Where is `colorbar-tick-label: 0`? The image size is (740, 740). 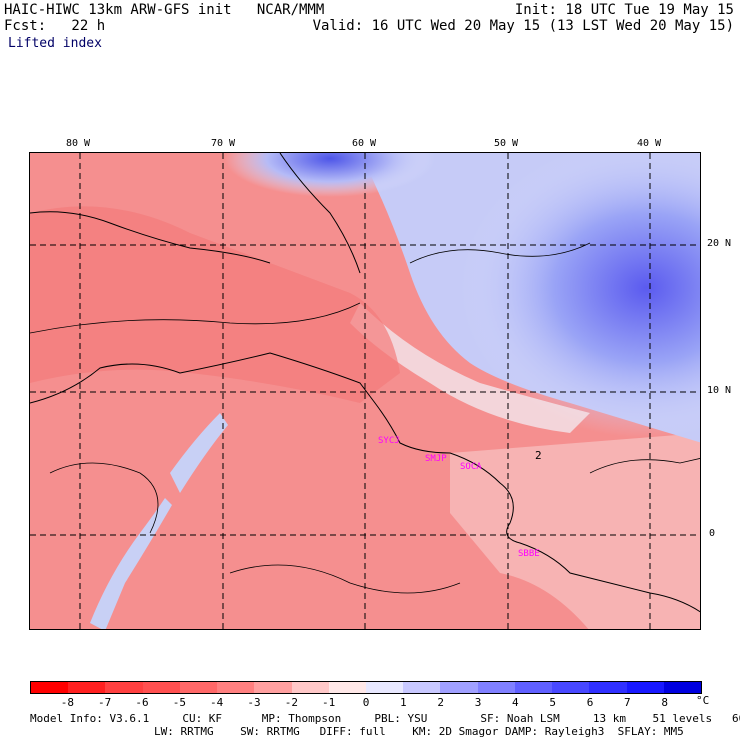
colorbar-tick-label: 0 is located at coordinates (366, 702).